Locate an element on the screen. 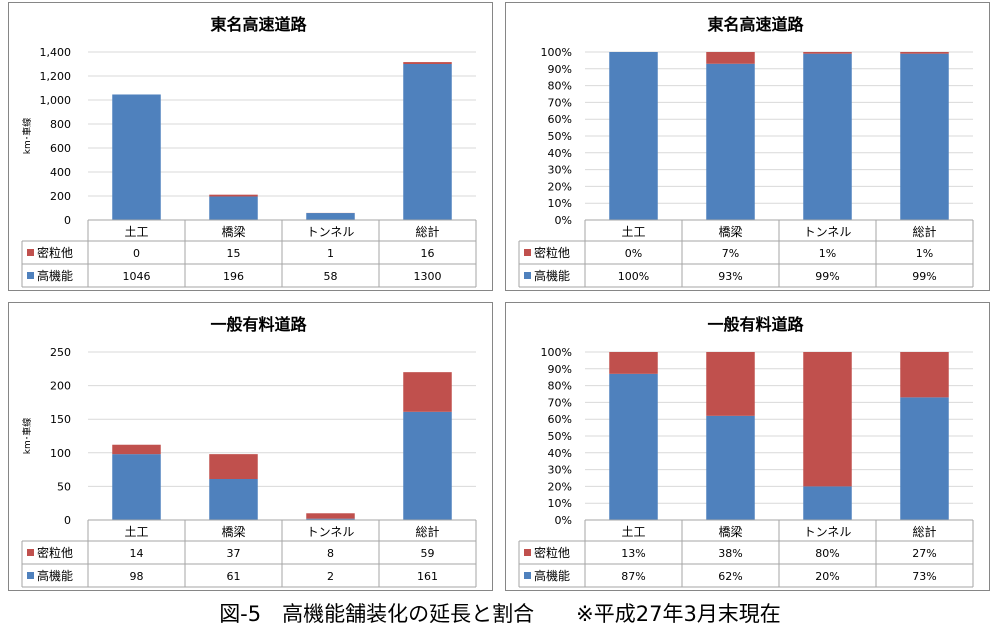  data-label: 14 is located at coordinates (137, 553).